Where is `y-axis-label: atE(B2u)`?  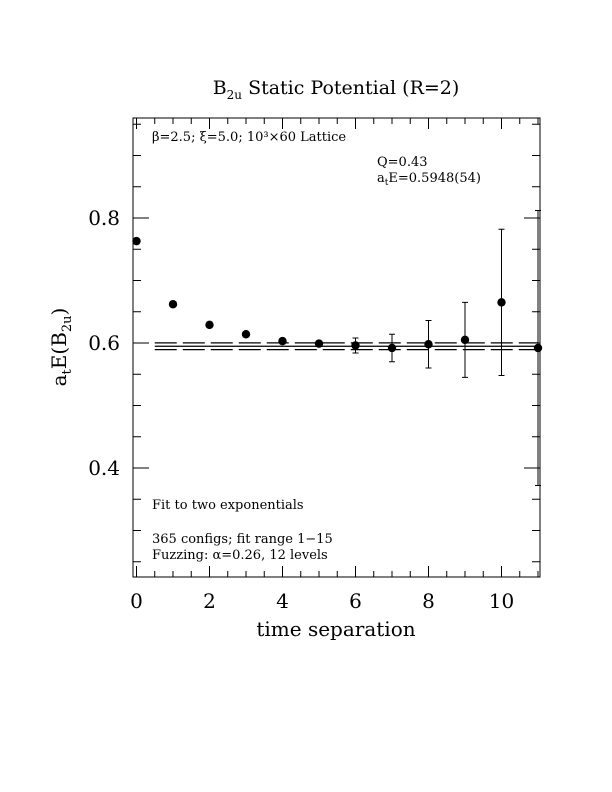
y-axis-label: atE(B2u) is located at coordinates (61, 347).